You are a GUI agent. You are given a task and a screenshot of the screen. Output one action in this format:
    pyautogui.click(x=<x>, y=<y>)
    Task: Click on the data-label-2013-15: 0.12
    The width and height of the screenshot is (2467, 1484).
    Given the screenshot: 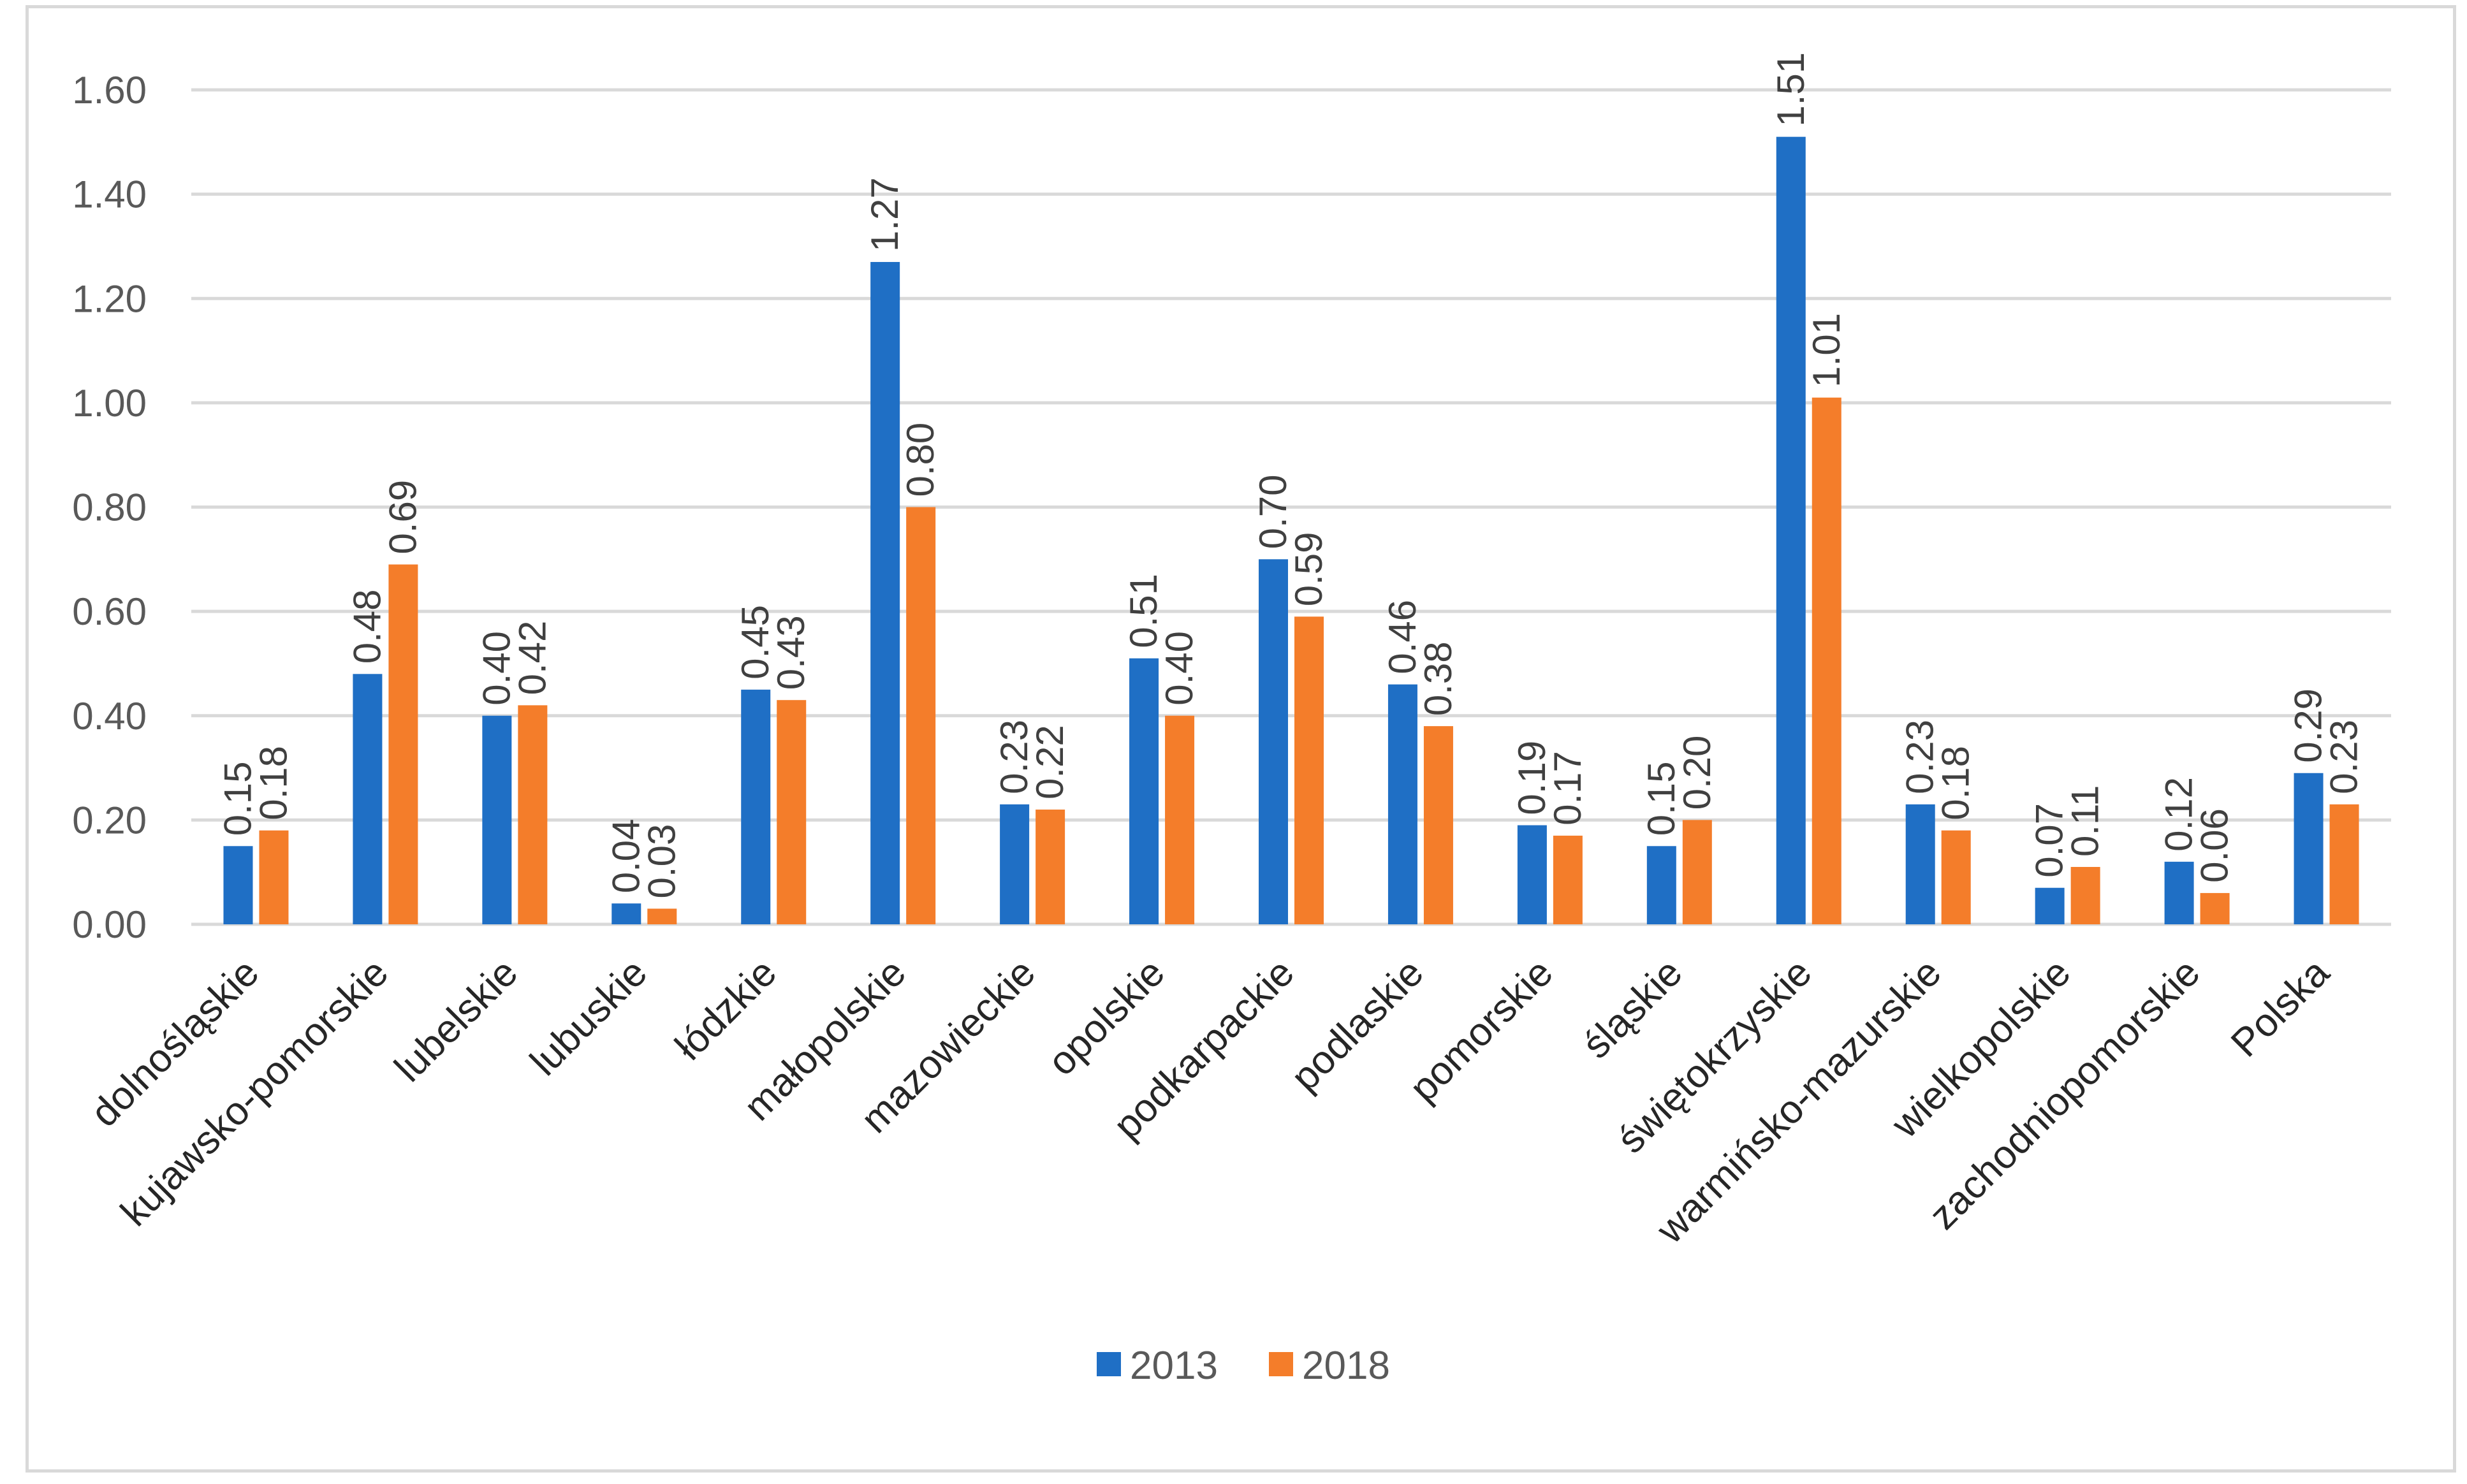 What is the action you would take?
    pyautogui.click(x=2179, y=814)
    